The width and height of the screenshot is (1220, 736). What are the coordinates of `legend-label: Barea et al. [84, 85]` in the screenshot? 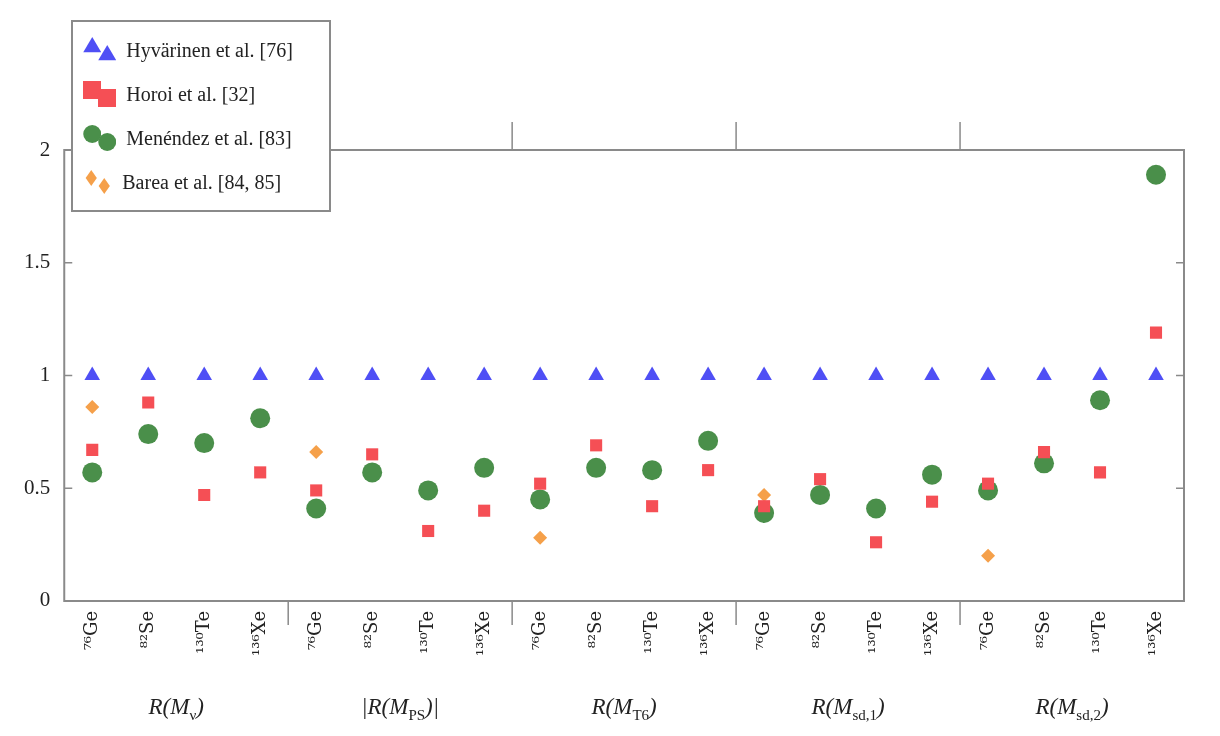 It's located at (202, 182).